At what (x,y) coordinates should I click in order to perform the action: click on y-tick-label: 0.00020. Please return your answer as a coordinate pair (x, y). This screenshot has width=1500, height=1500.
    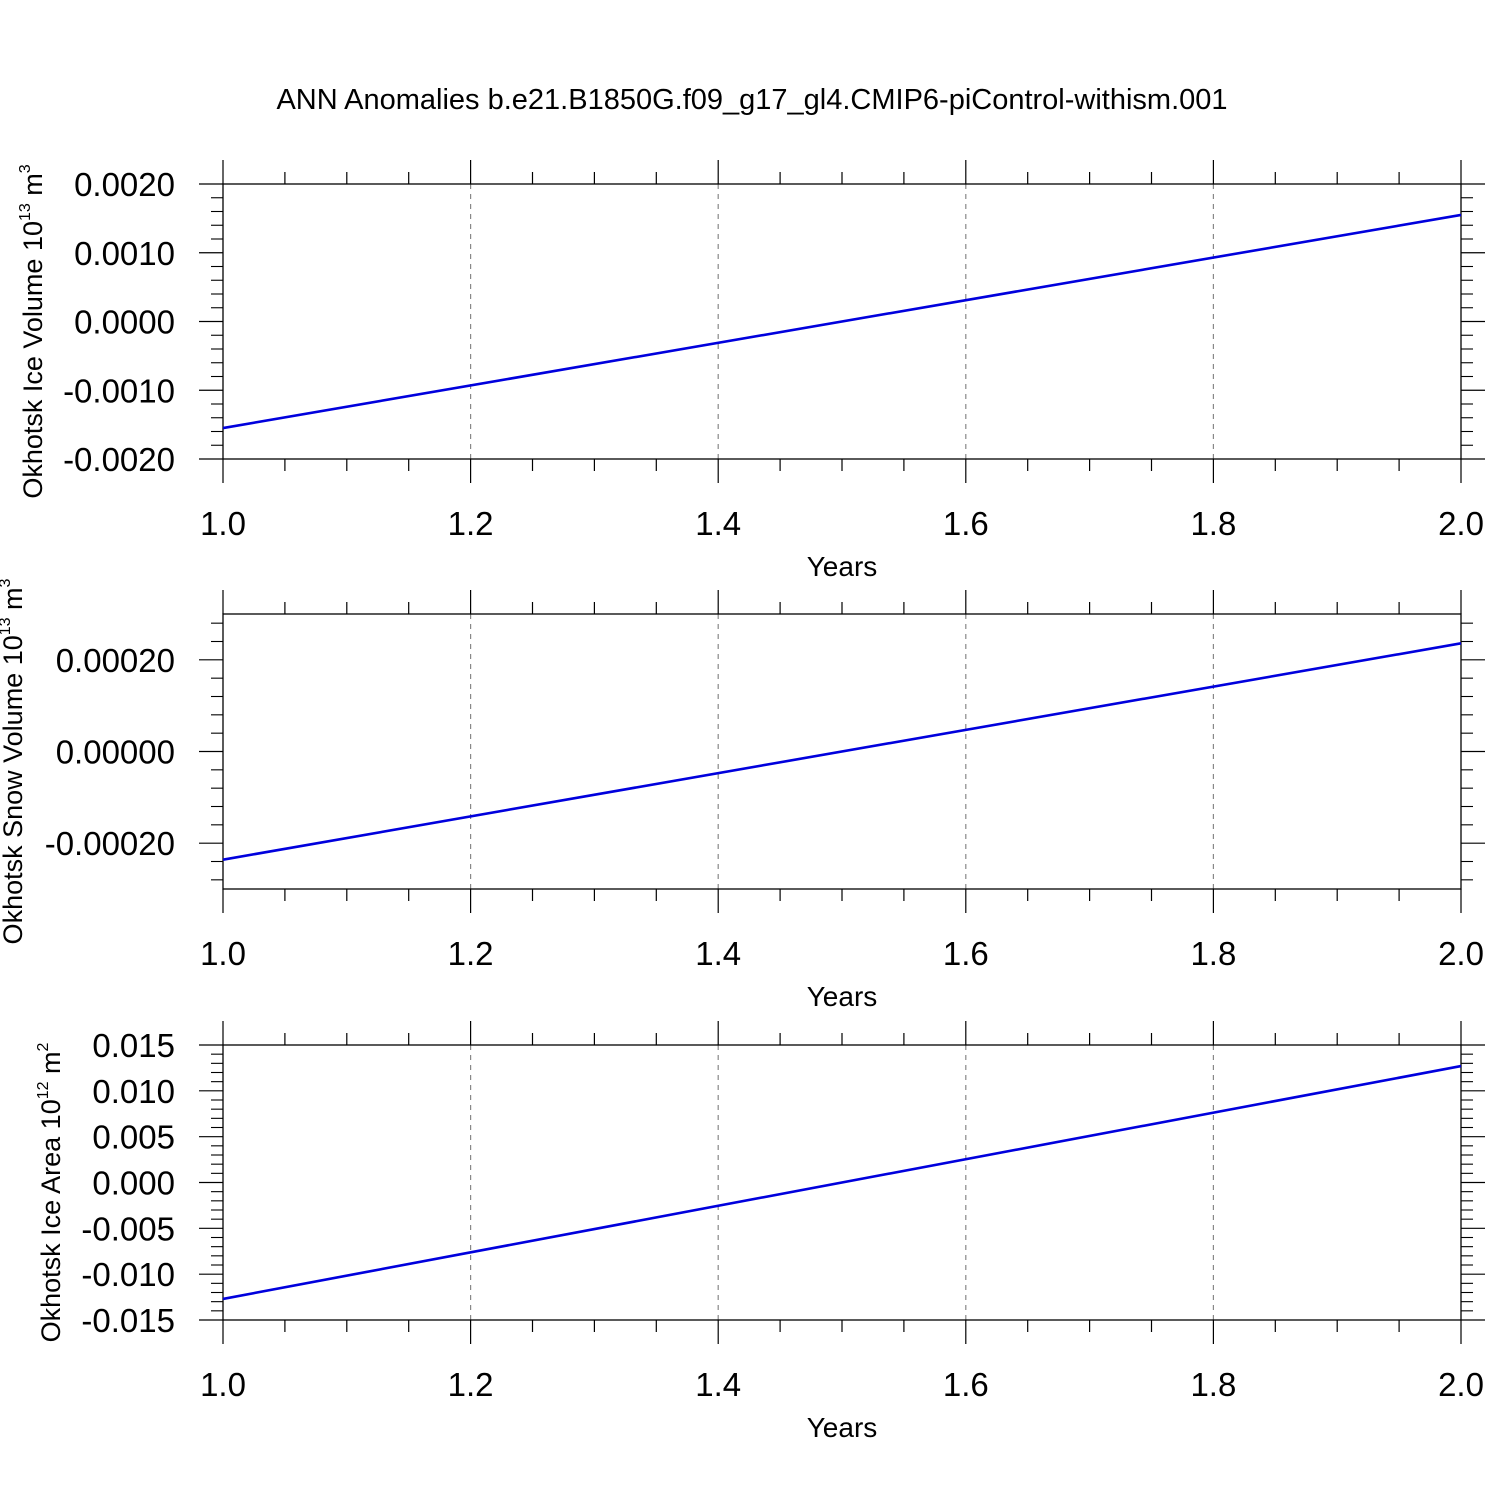
    Looking at the image, I should click on (115, 660).